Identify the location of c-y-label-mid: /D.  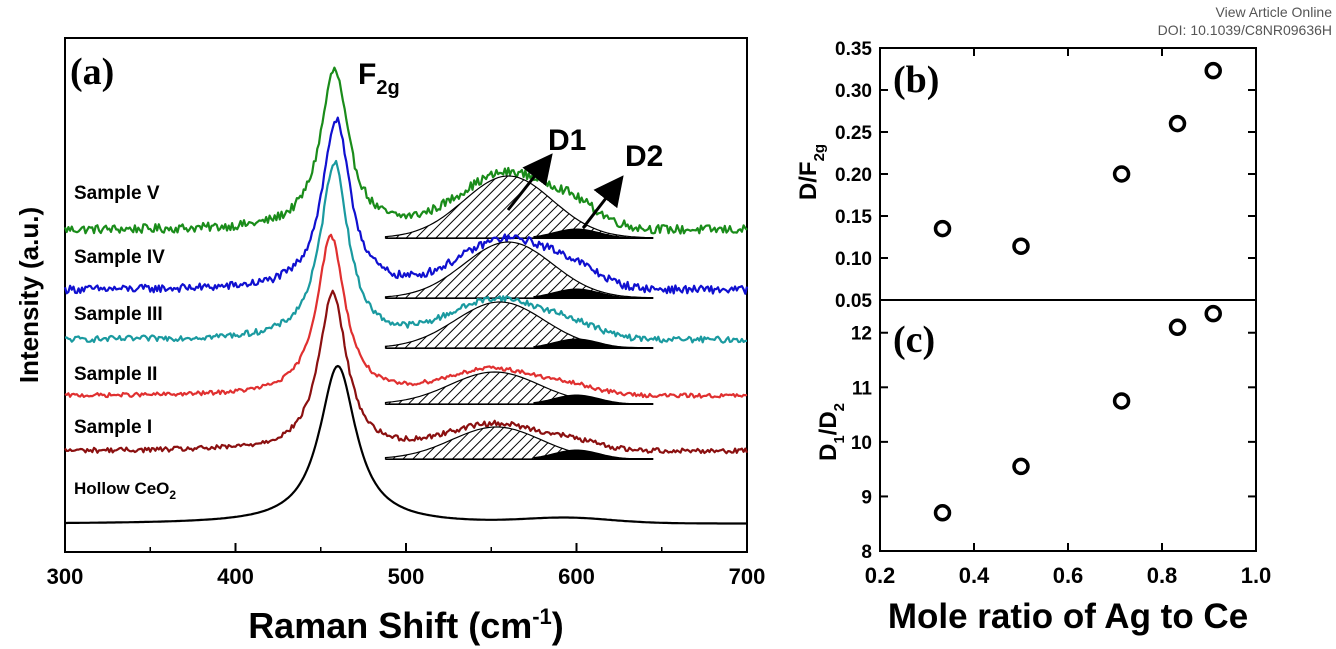
(828, 423).